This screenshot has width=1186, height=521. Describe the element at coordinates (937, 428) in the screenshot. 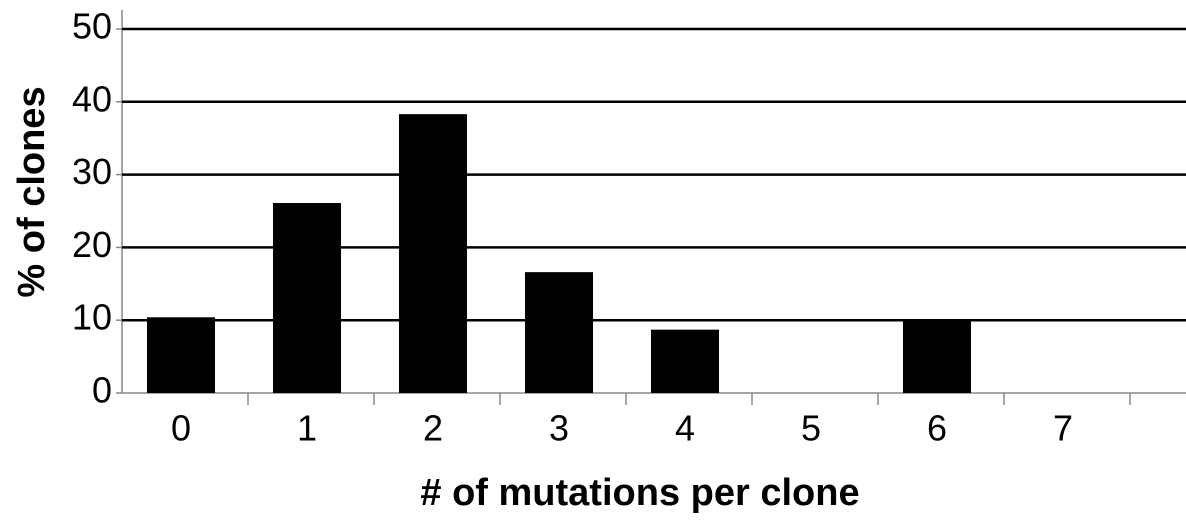

I see `x-tick-label: 6` at that location.